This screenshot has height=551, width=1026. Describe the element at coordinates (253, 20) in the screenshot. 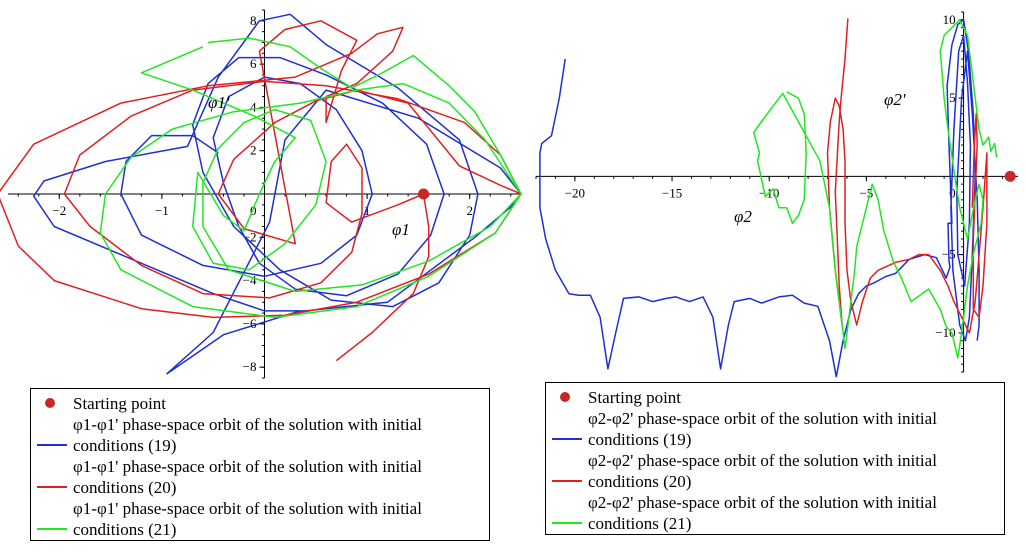

I see `y-tick-label: 8` at that location.